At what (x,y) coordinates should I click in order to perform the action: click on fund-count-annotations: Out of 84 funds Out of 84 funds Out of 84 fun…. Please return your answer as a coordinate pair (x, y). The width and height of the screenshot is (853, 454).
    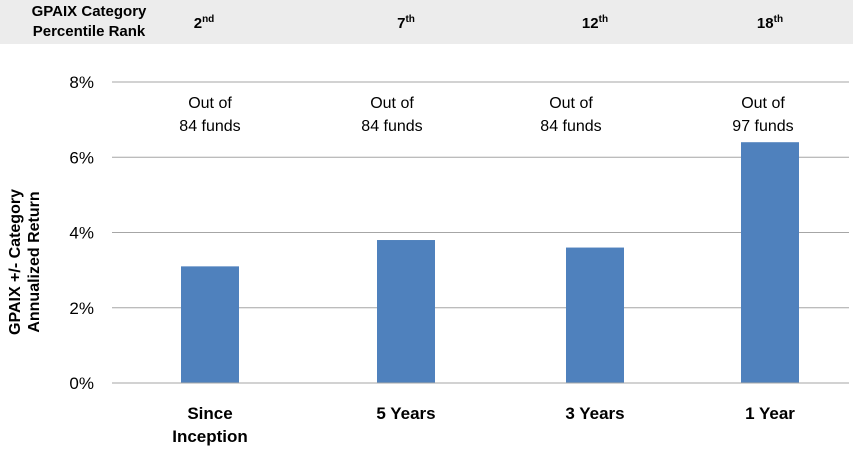
    Looking at the image, I should click on (486, 115).